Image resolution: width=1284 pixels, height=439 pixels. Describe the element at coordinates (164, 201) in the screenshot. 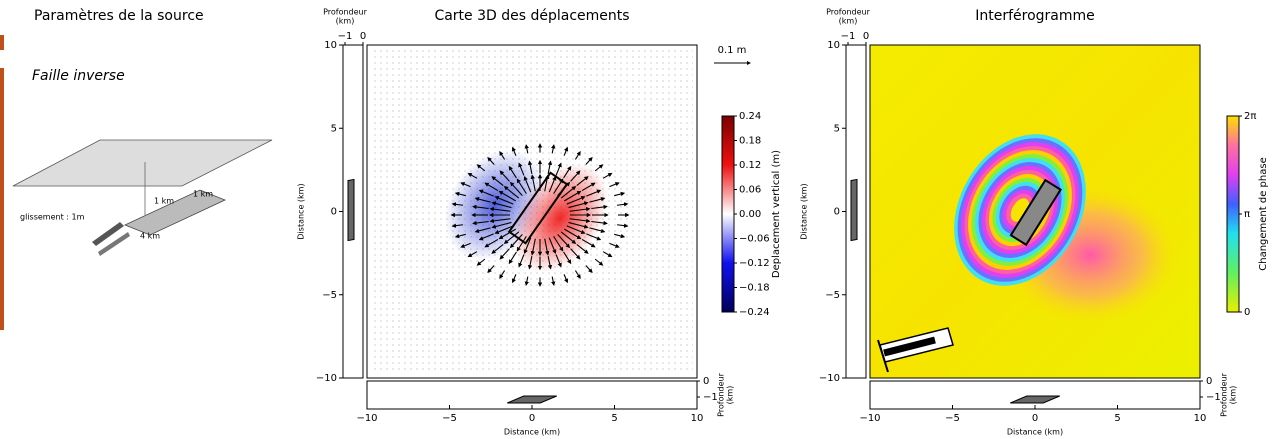

I see `dim-label: 1 km` at that location.